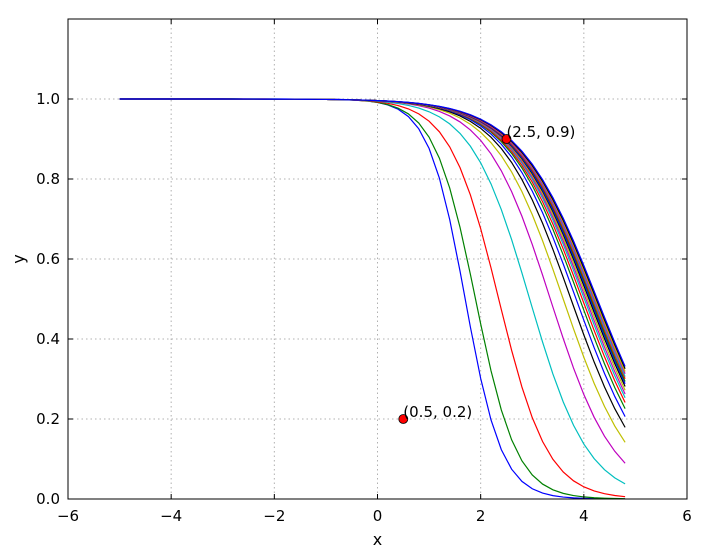 This screenshot has width=702, height=557. Describe the element at coordinates (48, 99) in the screenshot. I see `y-tick-label: 1.0` at that location.